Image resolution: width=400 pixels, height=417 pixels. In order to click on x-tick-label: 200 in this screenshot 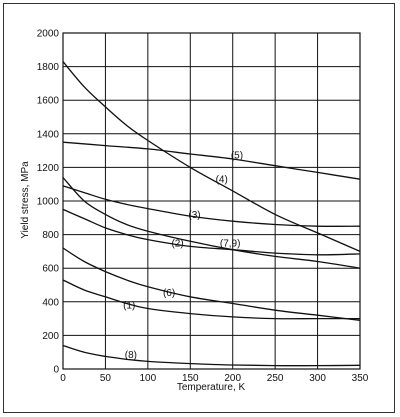, I will do `click(232, 378)`.